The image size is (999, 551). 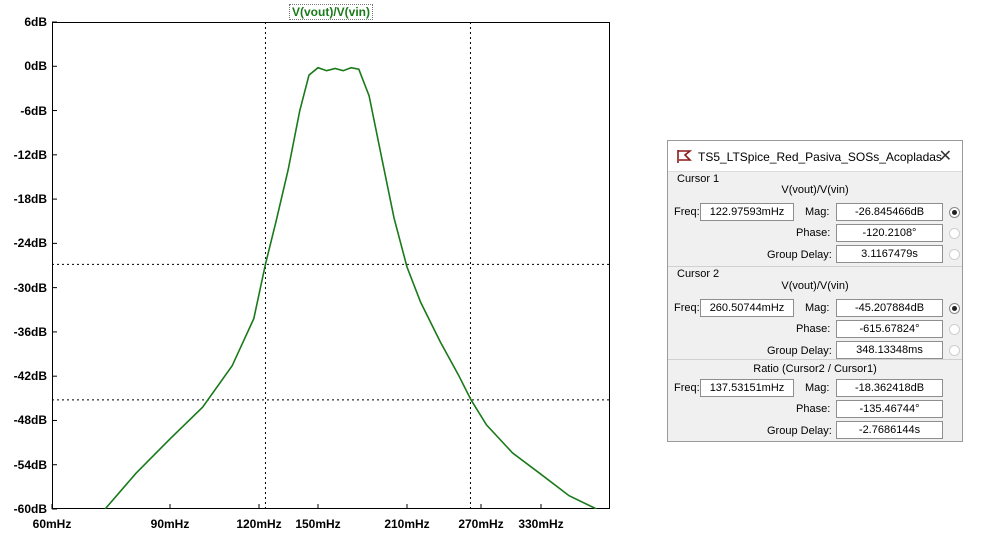 What do you see at coordinates (813, 329) in the screenshot?
I see `cursor2-phase-label: Phase:` at bounding box center [813, 329].